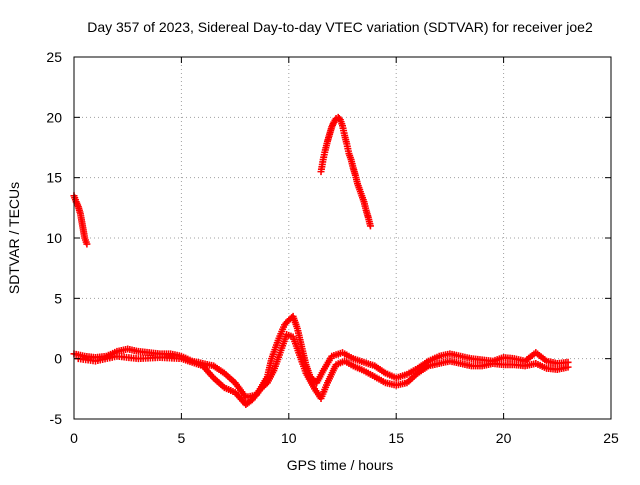 The width and height of the screenshot is (640, 485). What do you see at coordinates (58, 298) in the screenshot?
I see `y-tick-label: 5` at bounding box center [58, 298].